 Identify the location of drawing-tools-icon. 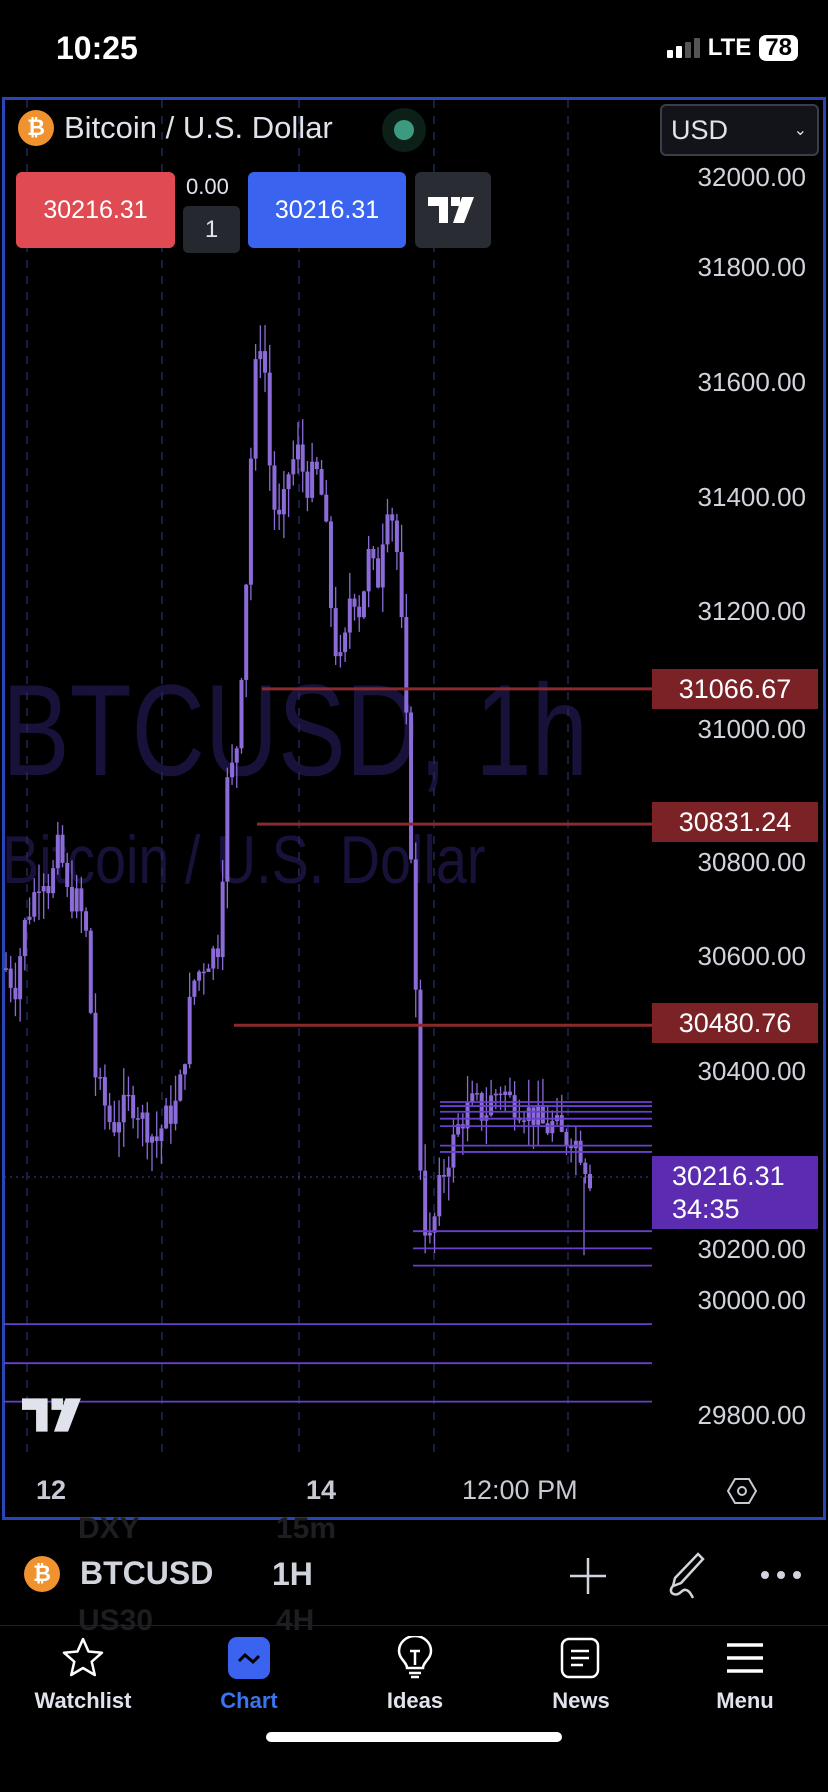
(684, 1577).